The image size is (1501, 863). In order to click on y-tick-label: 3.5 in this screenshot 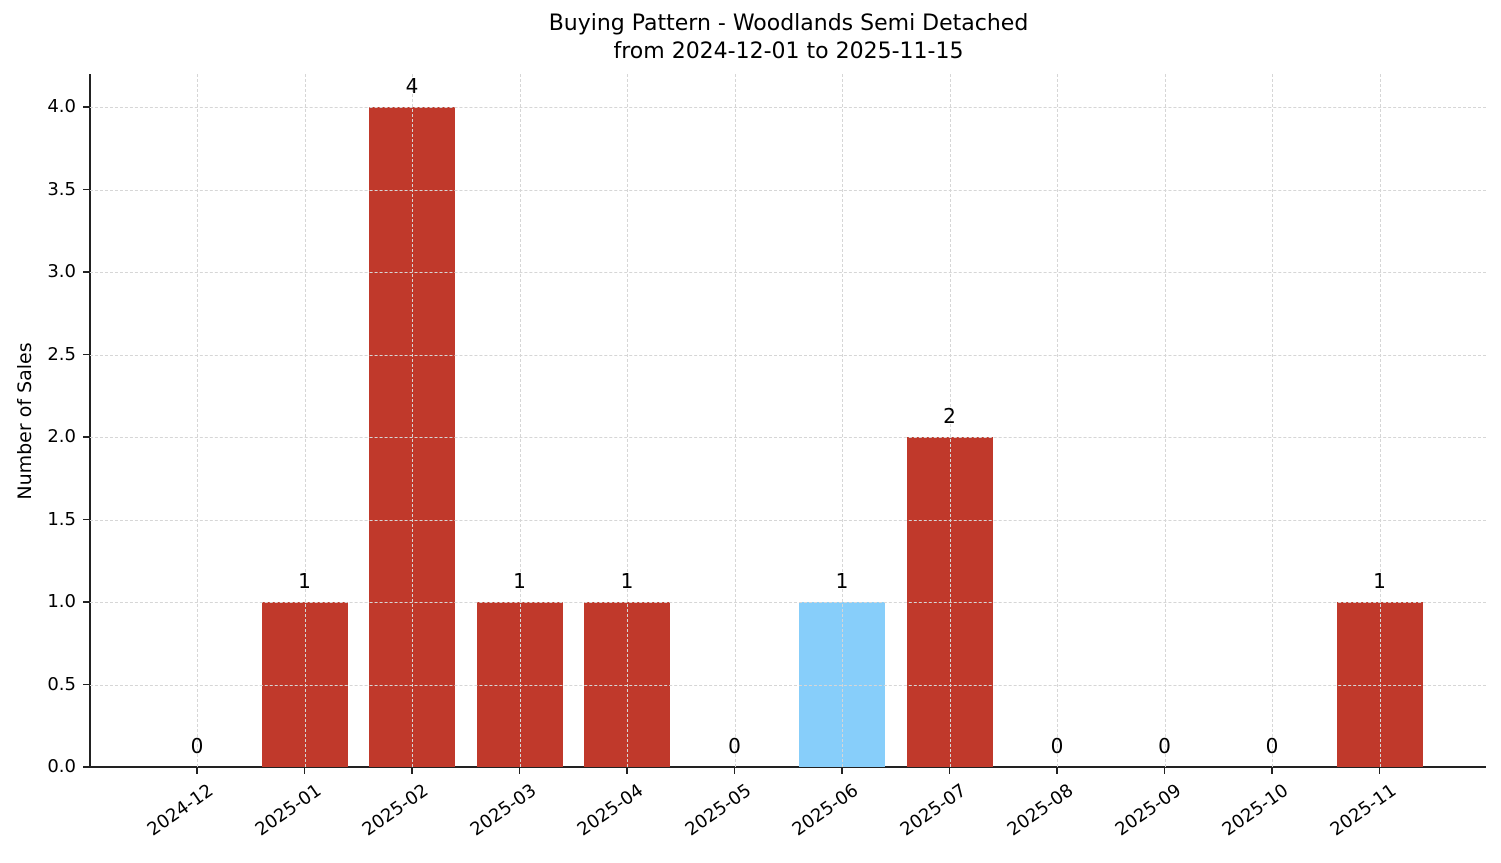, I will do `click(61, 189)`.